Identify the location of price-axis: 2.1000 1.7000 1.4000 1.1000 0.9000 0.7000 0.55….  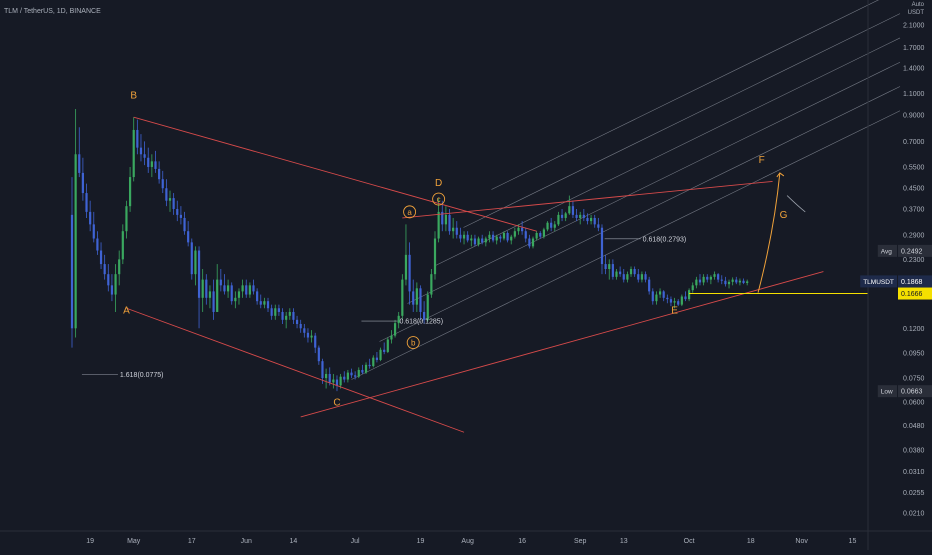
(896, 275).